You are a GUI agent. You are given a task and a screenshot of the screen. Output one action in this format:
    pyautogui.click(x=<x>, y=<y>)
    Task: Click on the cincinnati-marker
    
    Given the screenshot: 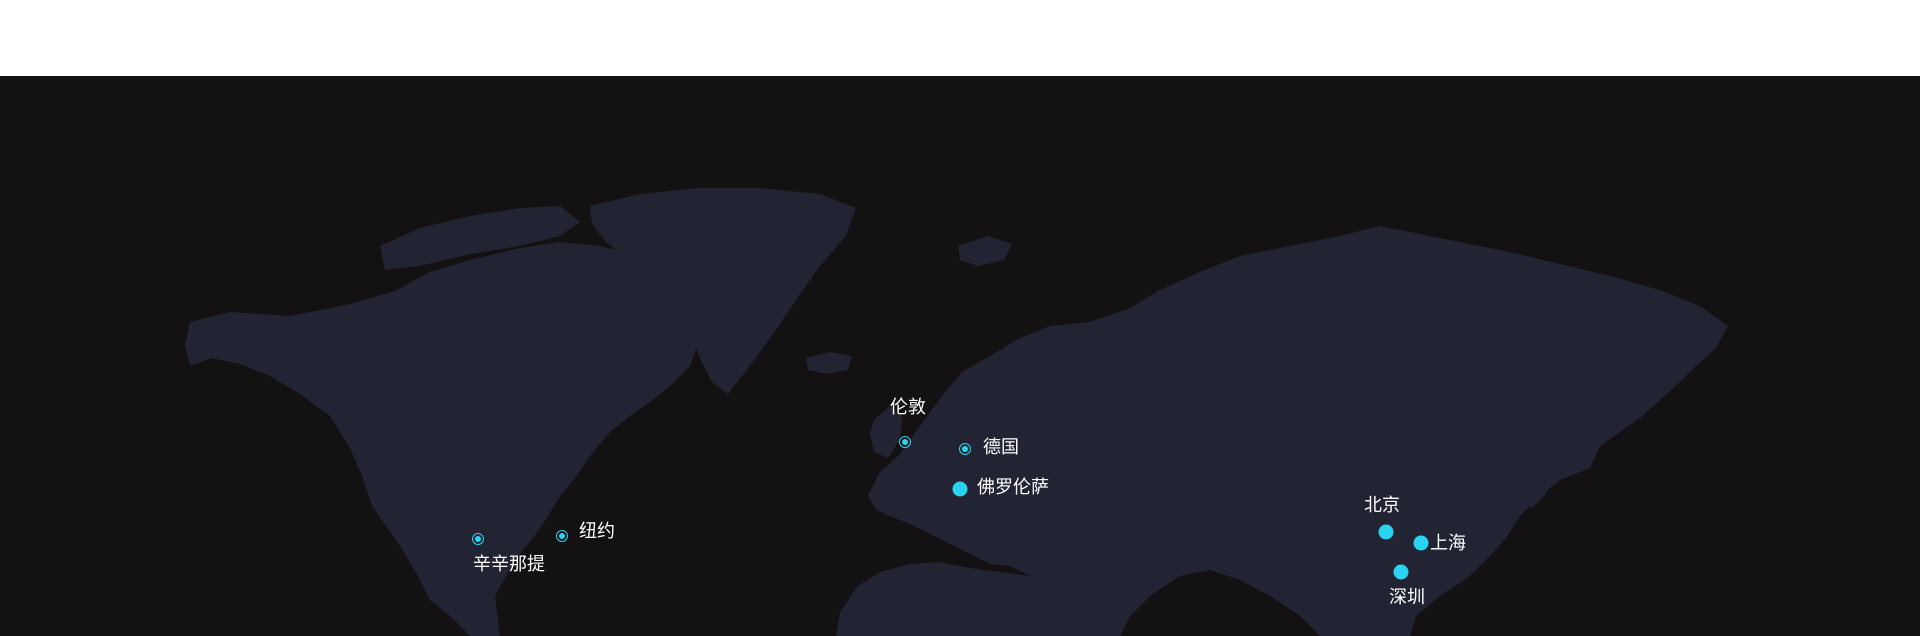 What is the action you would take?
    pyautogui.click(x=478, y=539)
    